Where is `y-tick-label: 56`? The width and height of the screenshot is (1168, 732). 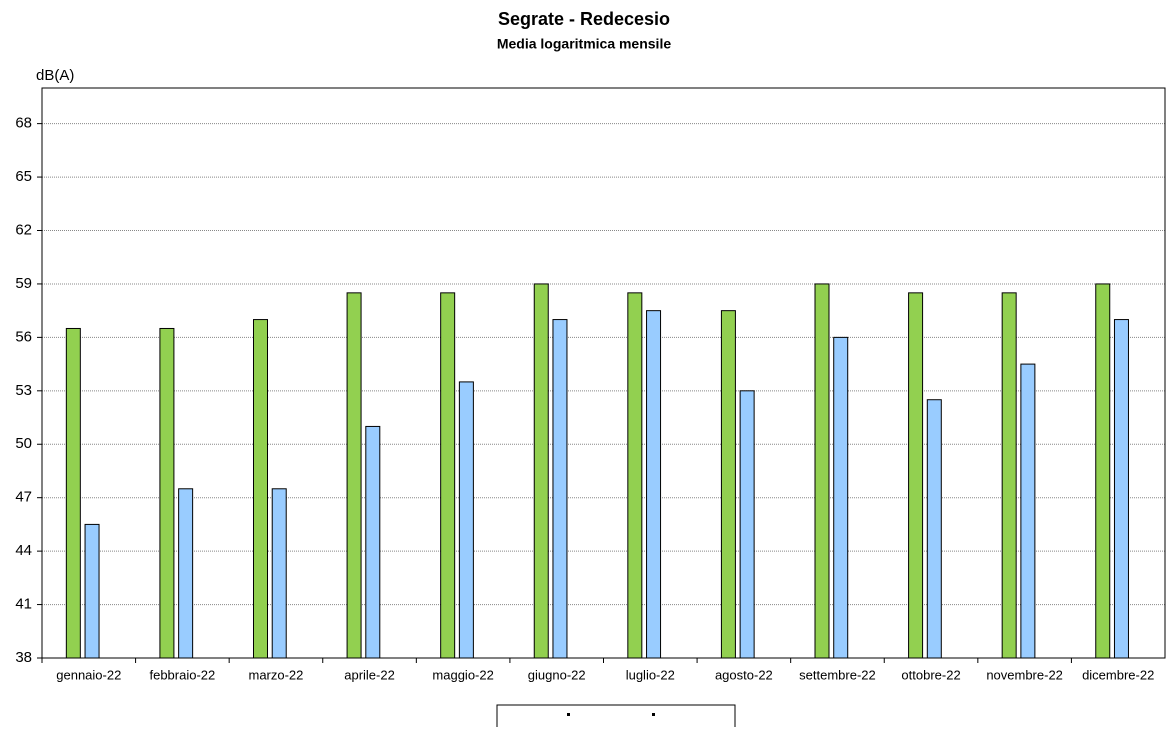 y-tick-label: 56 is located at coordinates (23, 336).